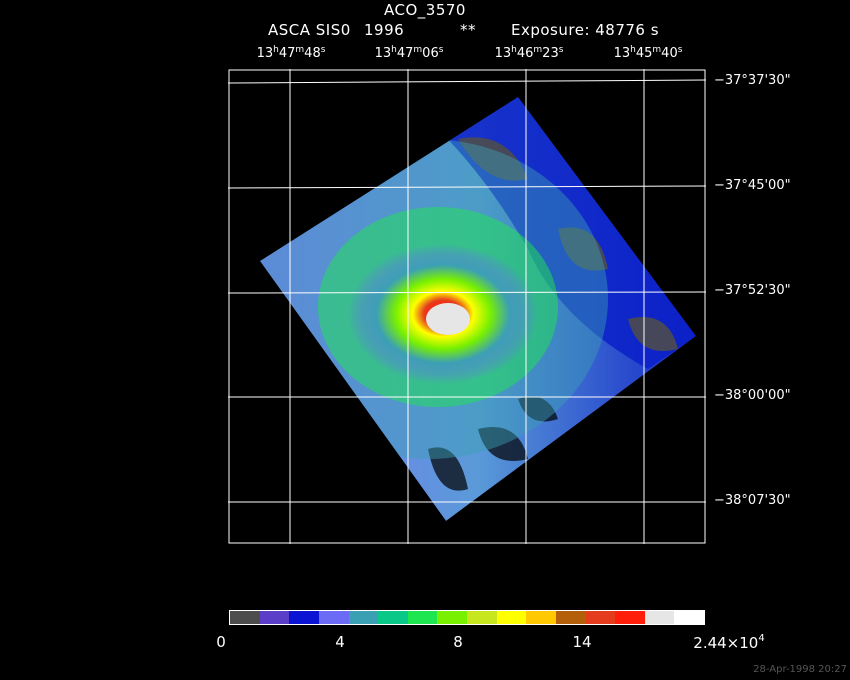 The width and height of the screenshot is (850, 680). What do you see at coordinates (340, 642) in the screenshot?
I see `colorbar-label: 4` at bounding box center [340, 642].